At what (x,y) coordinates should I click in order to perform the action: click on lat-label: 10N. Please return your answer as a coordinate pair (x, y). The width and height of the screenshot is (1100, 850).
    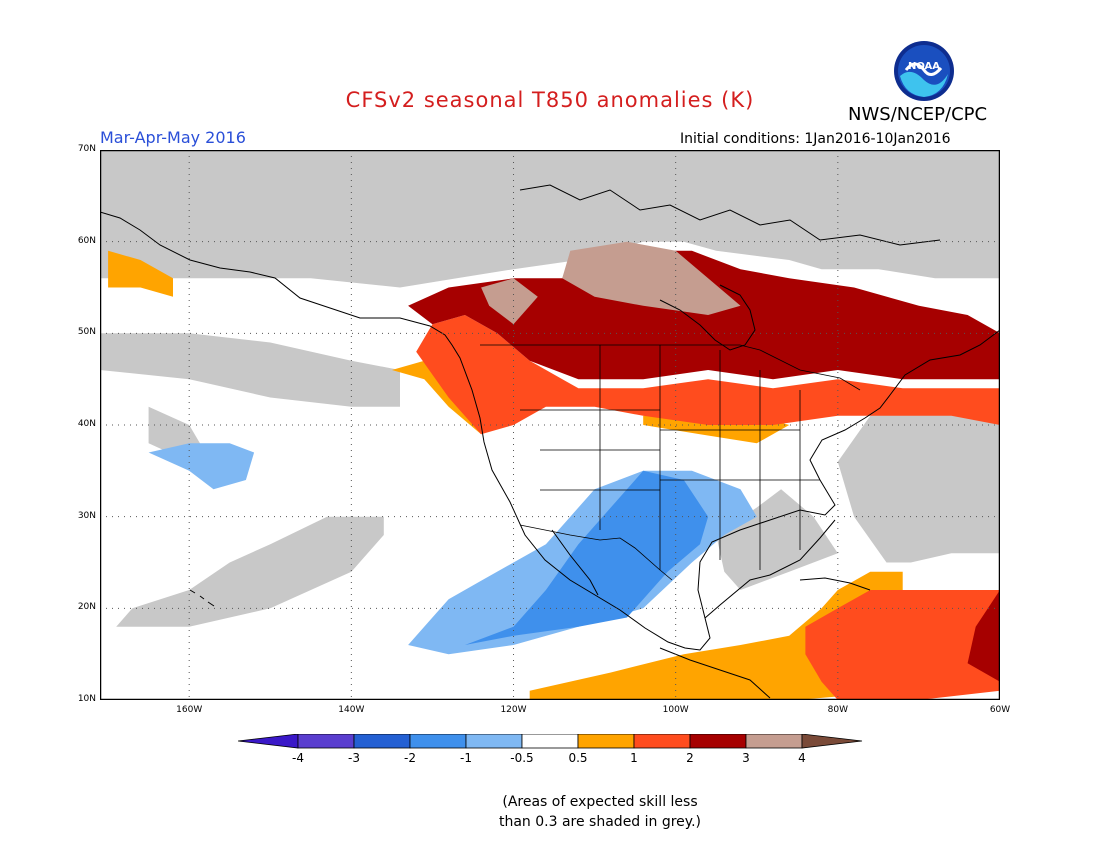
    Looking at the image, I should click on (86, 699).